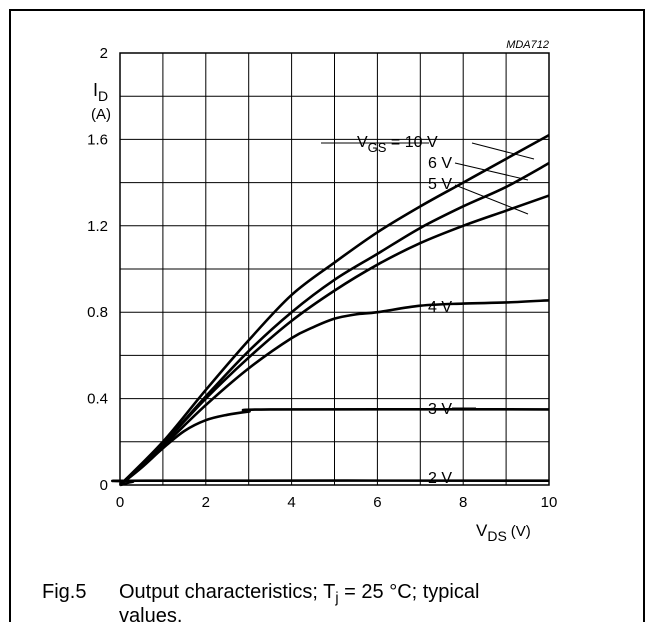 Image resolution: width=654 pixels, height=628 pixels. Describe the element at coordinates (97, 312) in the screenshot. I see `y-tick-label: 0.8` at that location.